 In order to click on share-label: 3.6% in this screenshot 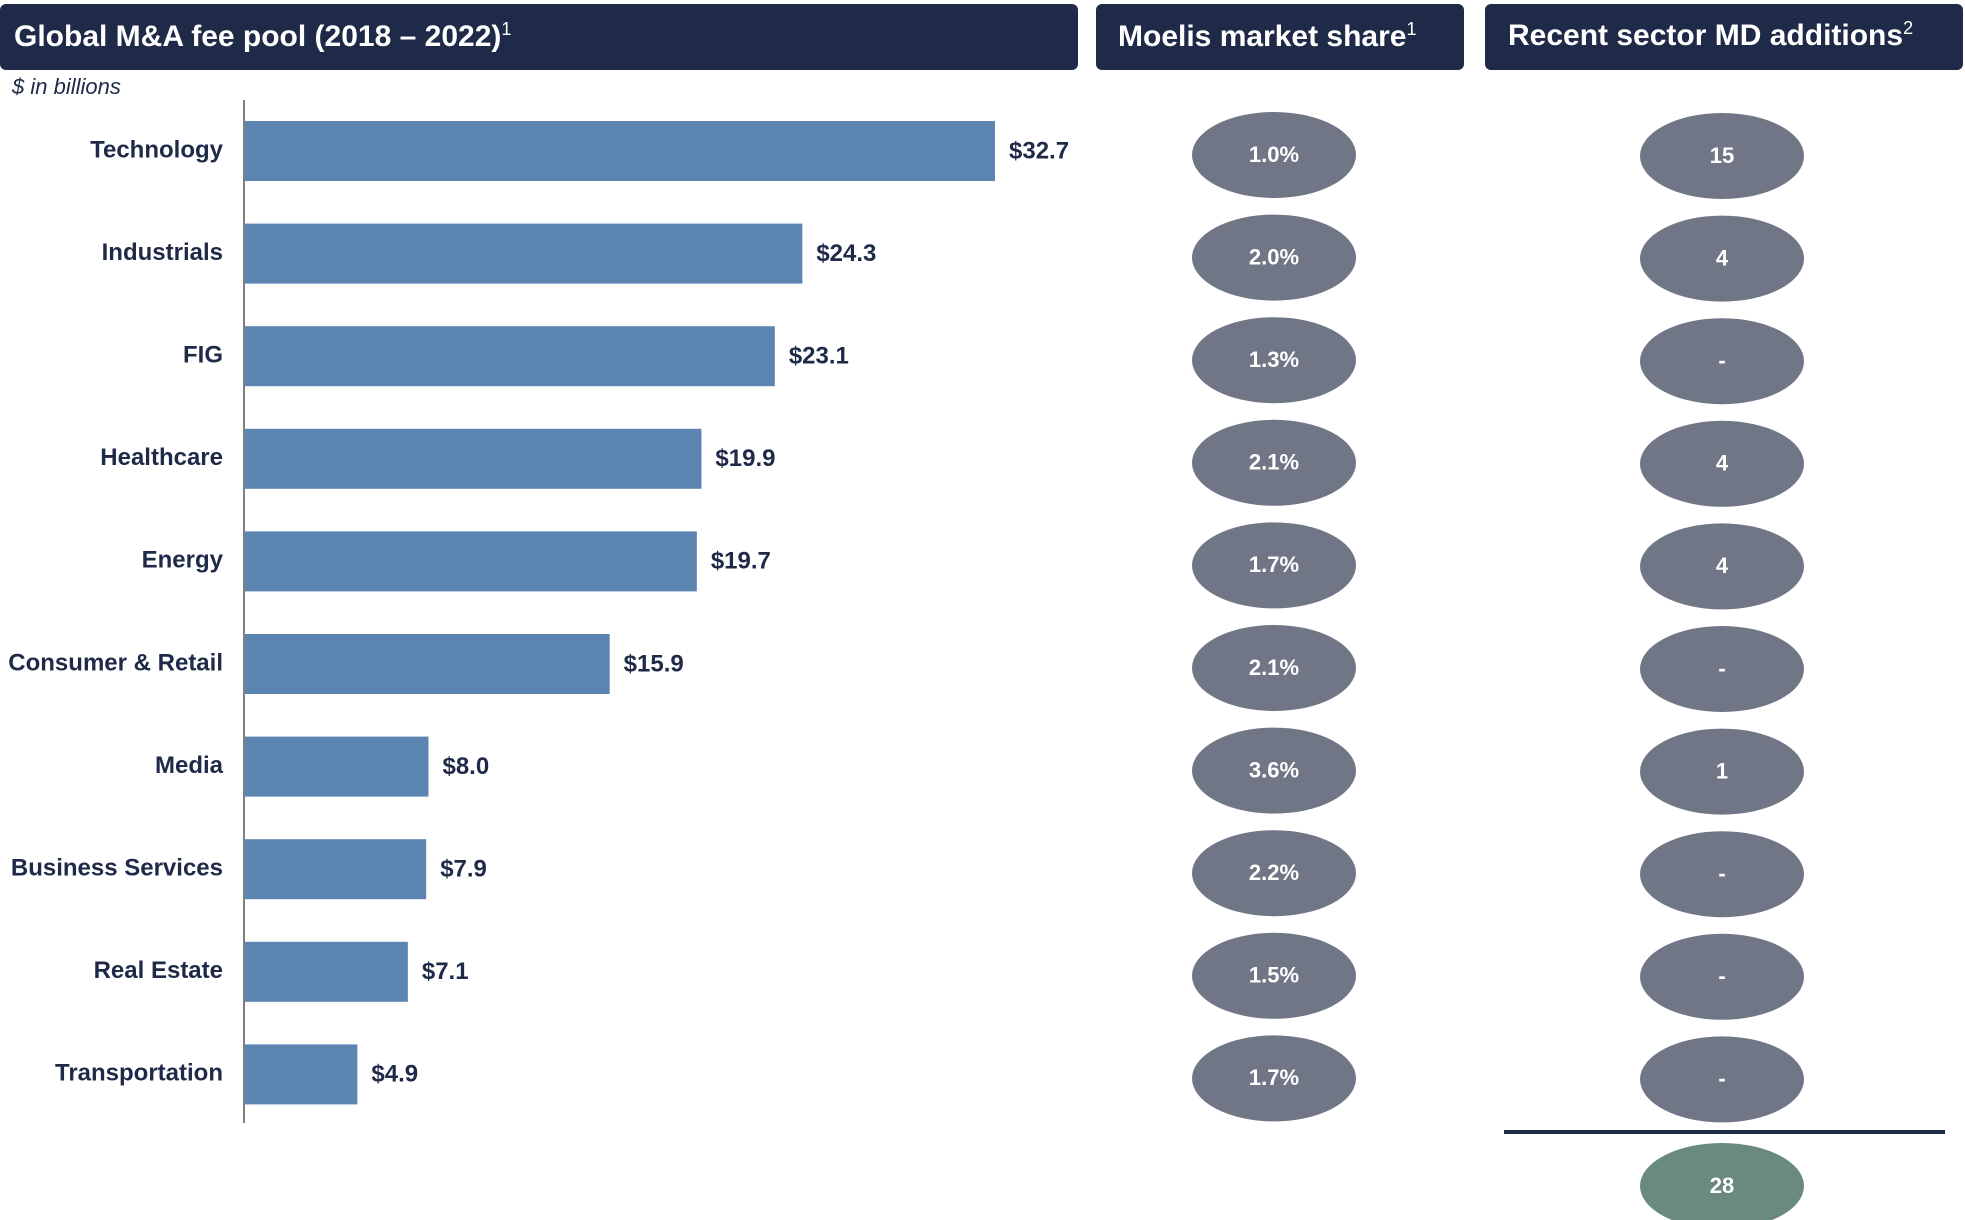, I will do `click(1274, 769)`.